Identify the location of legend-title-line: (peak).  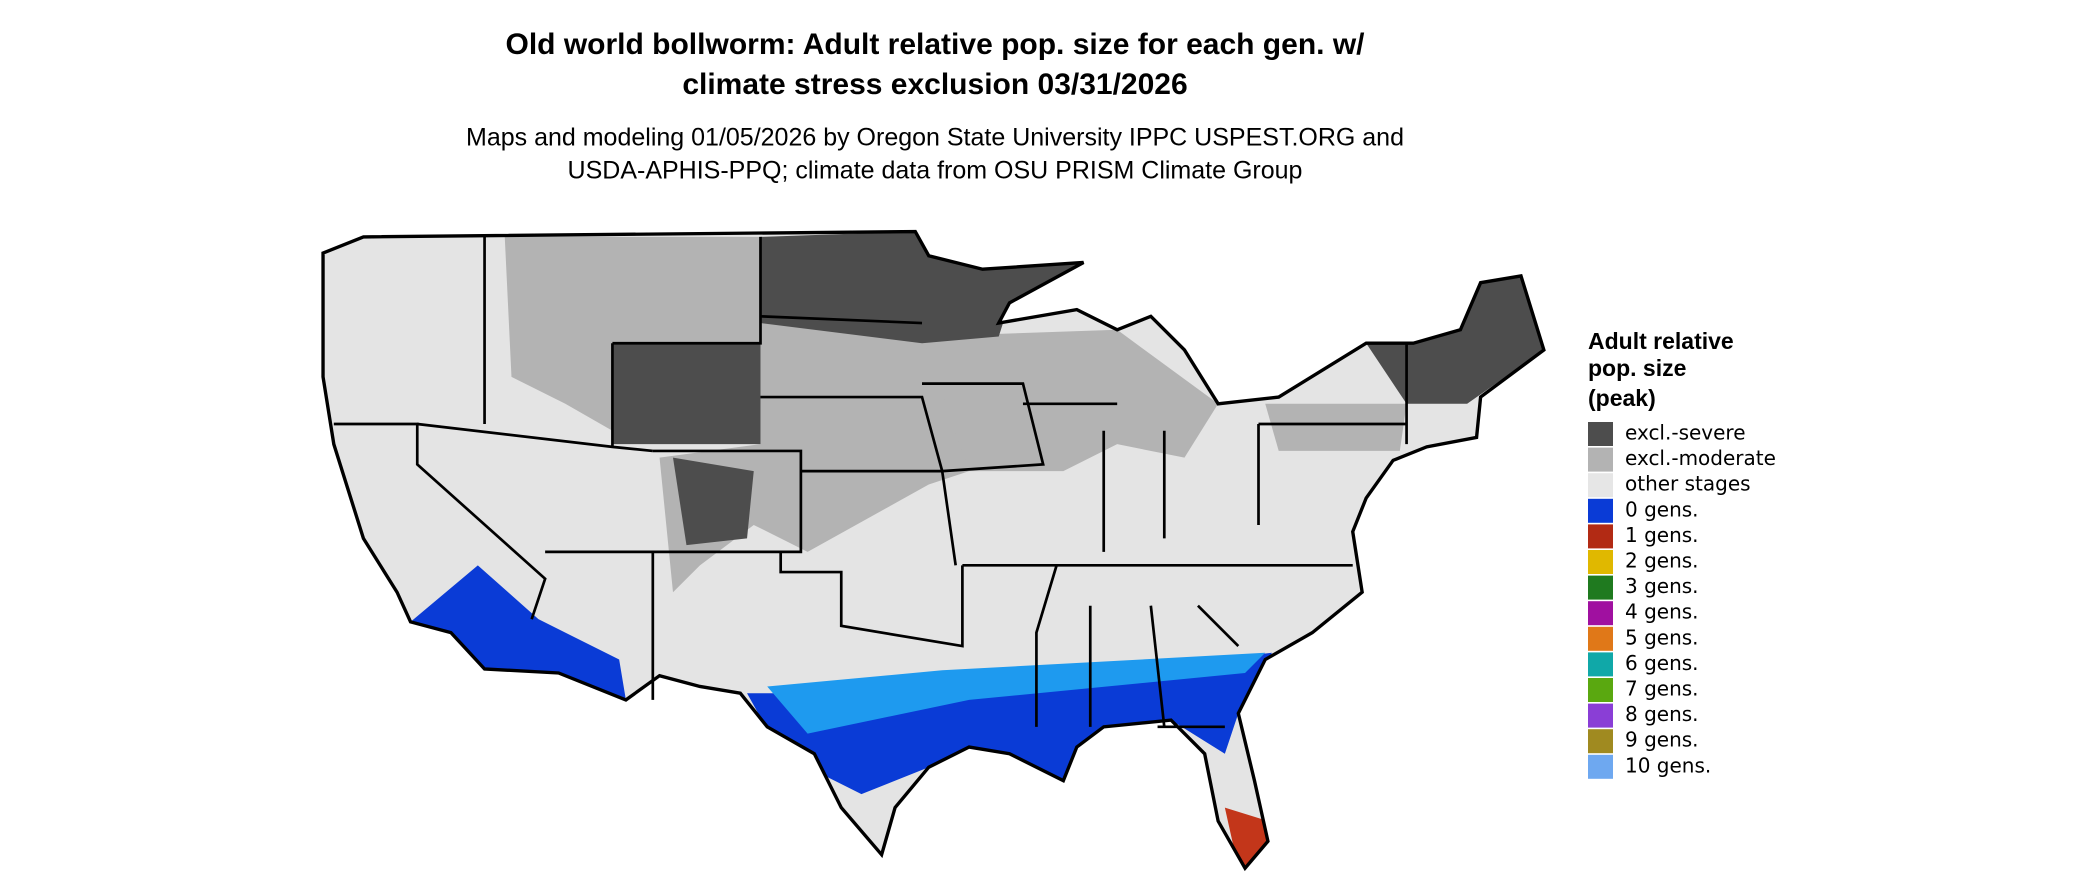
(1622, 398).